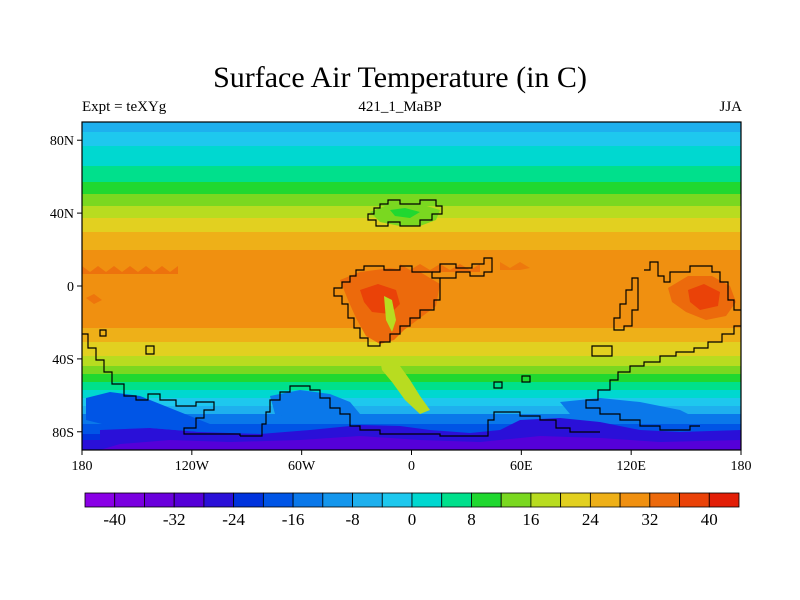 The image size is (800, 600). Describe the element at coordinates (150, 350) in the screenshot. I see `island-a` at that location.